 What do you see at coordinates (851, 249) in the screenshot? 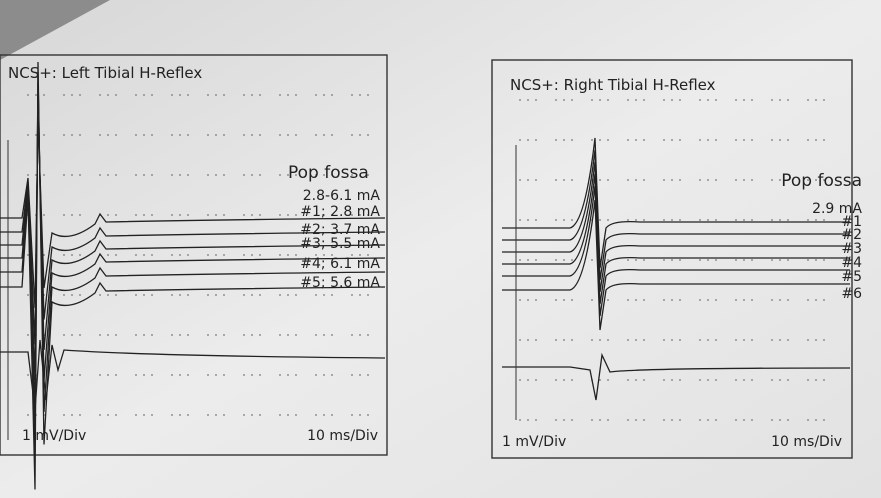
I see `trace-label: #3` at bounding box center [851, 249].